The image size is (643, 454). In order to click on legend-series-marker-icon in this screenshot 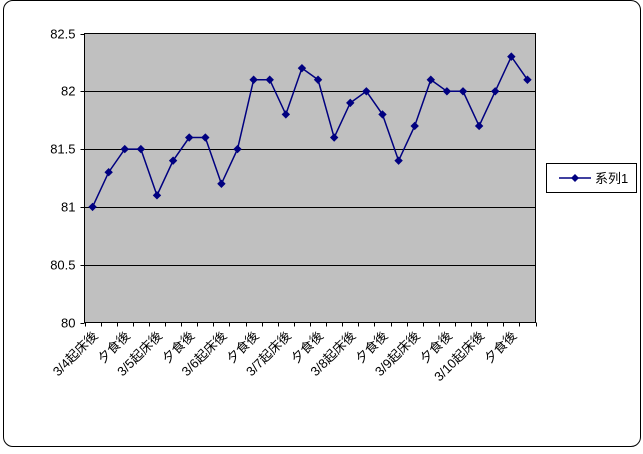, I will do `click(575, 178)`.